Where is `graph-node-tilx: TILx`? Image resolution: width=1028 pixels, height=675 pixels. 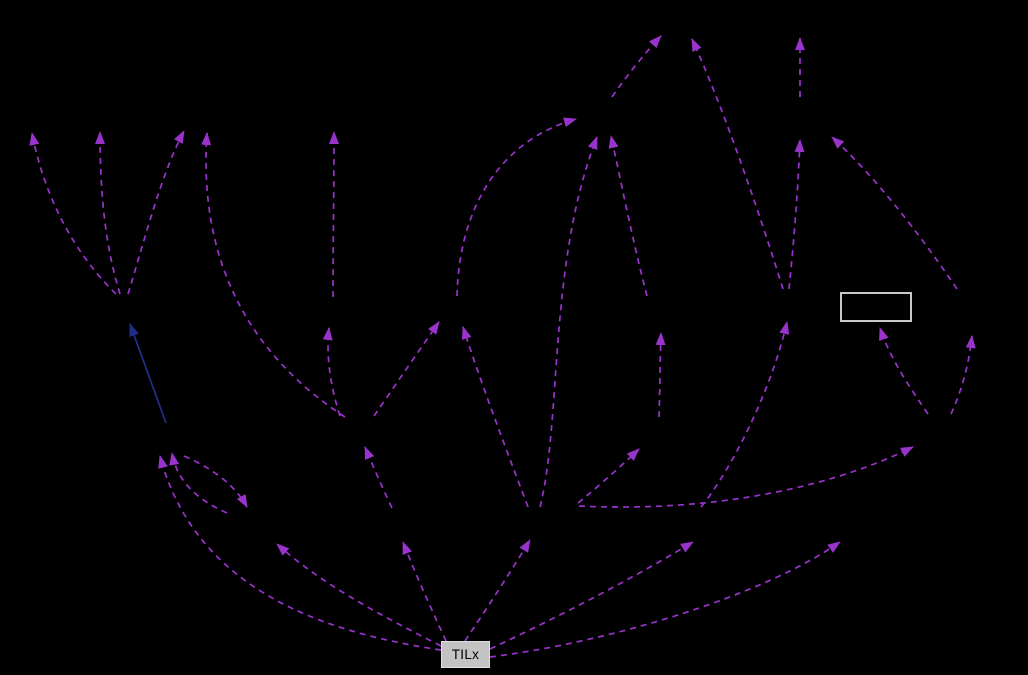 graph-node-tilx: TILx is located at coordinates (465, 654).